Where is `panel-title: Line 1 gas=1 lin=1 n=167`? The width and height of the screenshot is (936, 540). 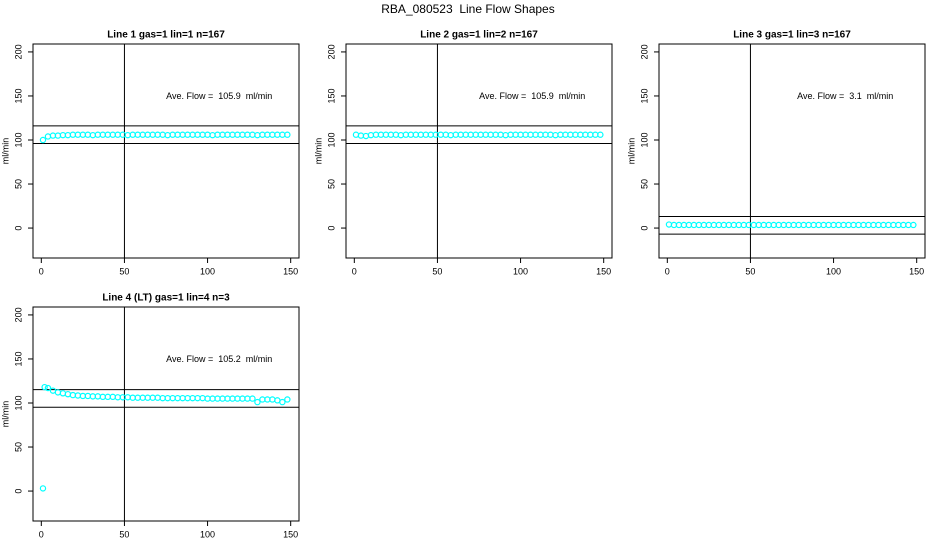 panel-title: Line 1 gas=1 lin=1 n=167 is located at coordinates (166, 35).